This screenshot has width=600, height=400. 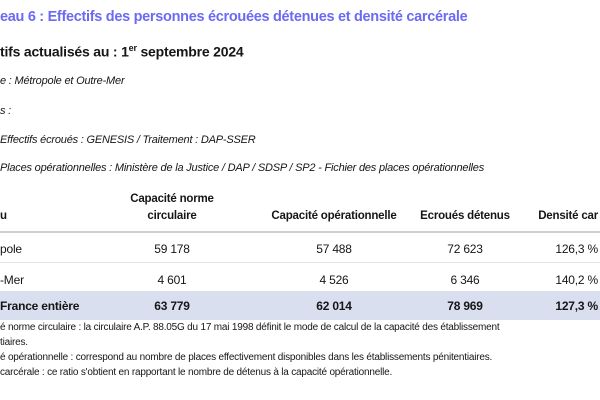 What do you see at coordinates (568, 216) in the screenshot?
I see `header-density: Densité car` at bounding box center [568, 216].